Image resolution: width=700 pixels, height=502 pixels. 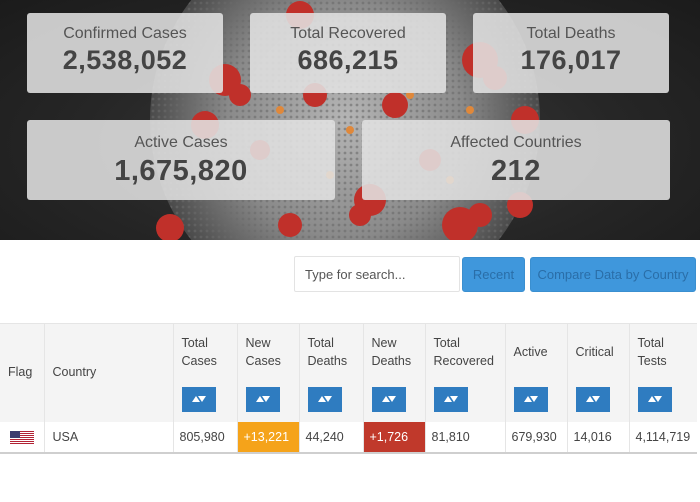 I want to click on search-input, so click(x=377, y=274).